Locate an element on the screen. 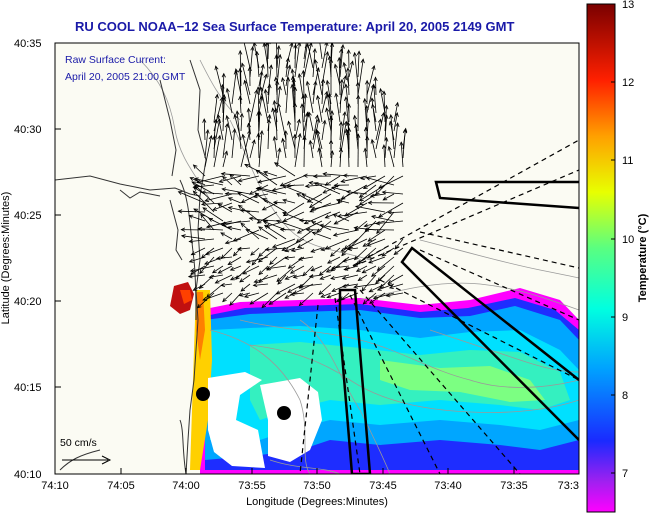 The width and height of the screenshot is (651, 515). y-tick-label: 40:35 is located at coordinates (28, 44).